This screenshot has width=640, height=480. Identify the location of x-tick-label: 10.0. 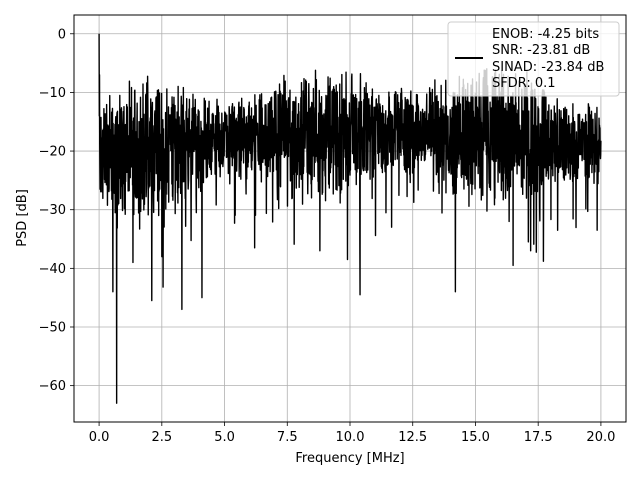
(350, 437).